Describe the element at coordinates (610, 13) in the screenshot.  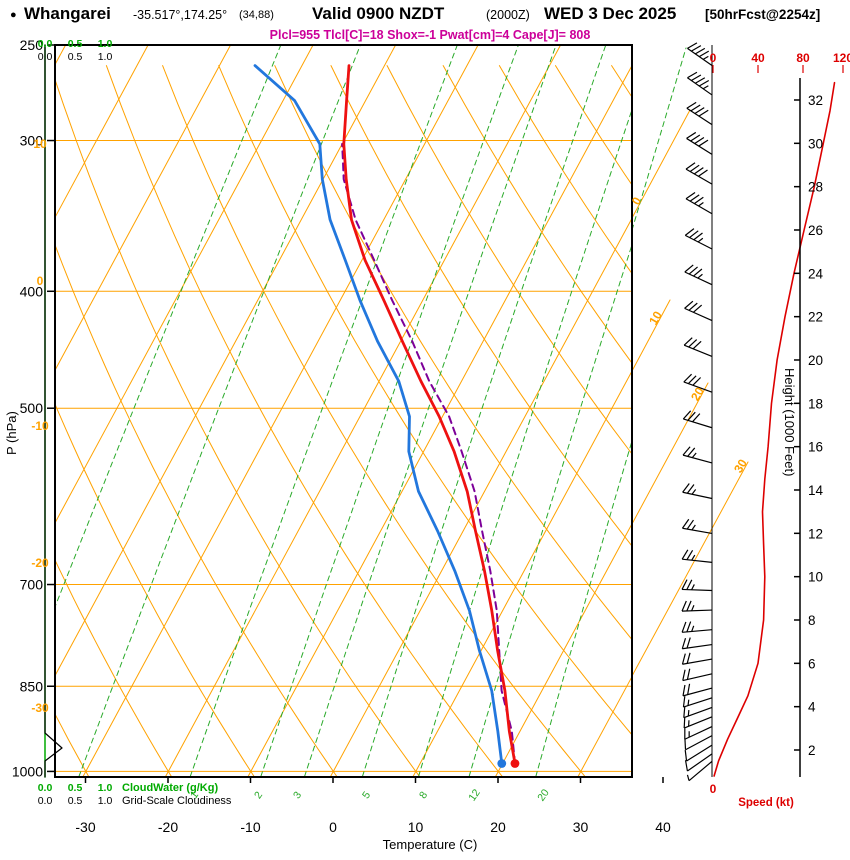
I see `valid-date: WED 3 Dec 2025` at that location.